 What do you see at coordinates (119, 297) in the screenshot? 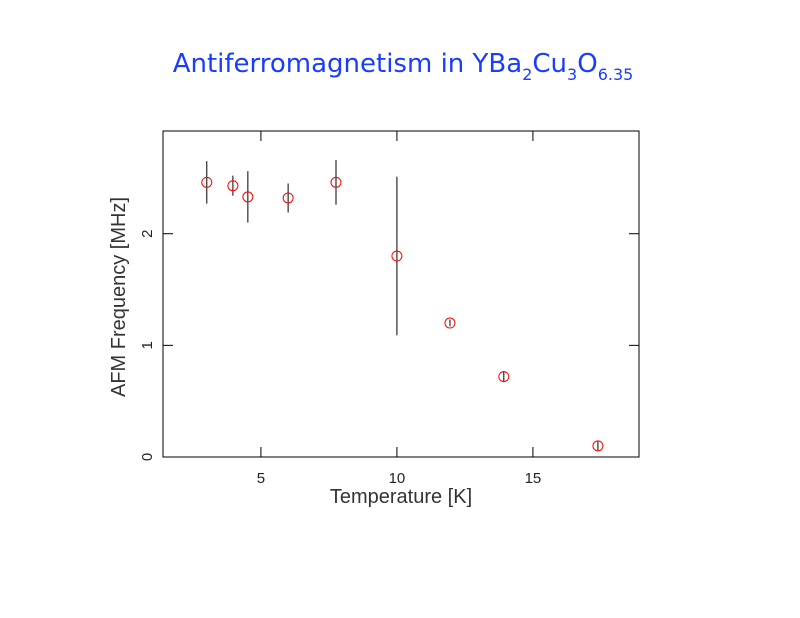
I see `y-axis-label: AFM Frequency [MHz]` at bounding box center [119, 297].